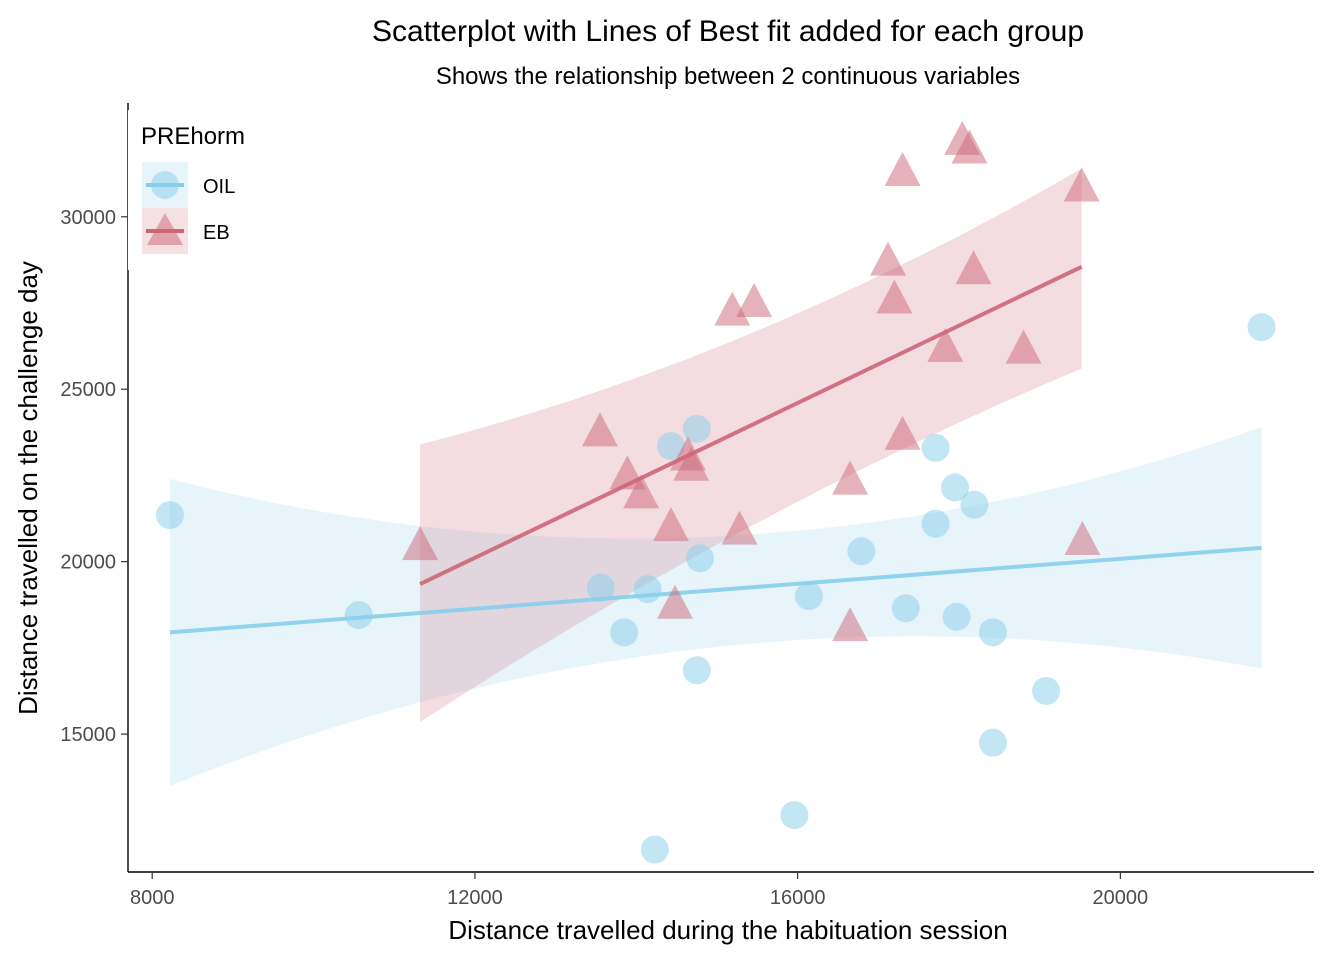  What do you see at coordinates (88, 735) in the screenshot?
I see `y-tick-label: 15000` at bounding box center [88, 735].